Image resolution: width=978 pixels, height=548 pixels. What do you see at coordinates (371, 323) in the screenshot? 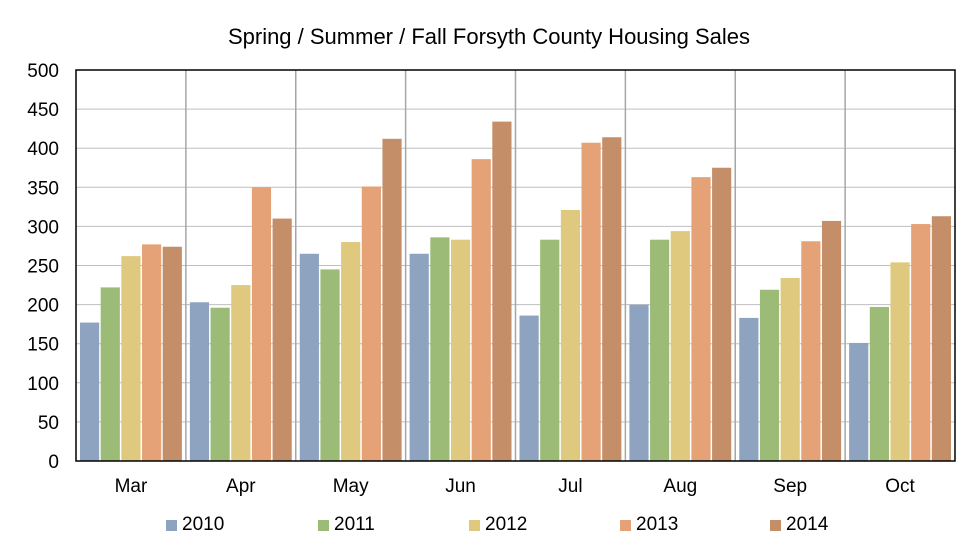
I see `bar-2013-may` at bounding box center [371, 323].